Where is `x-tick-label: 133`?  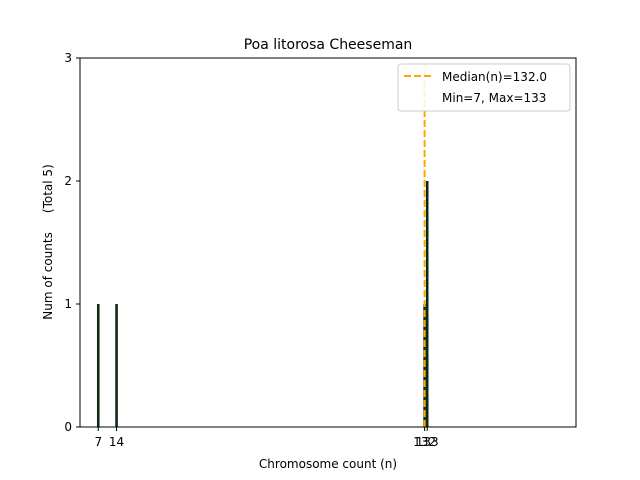
x-tick-label: 133 is located at coordinates (427, 442).